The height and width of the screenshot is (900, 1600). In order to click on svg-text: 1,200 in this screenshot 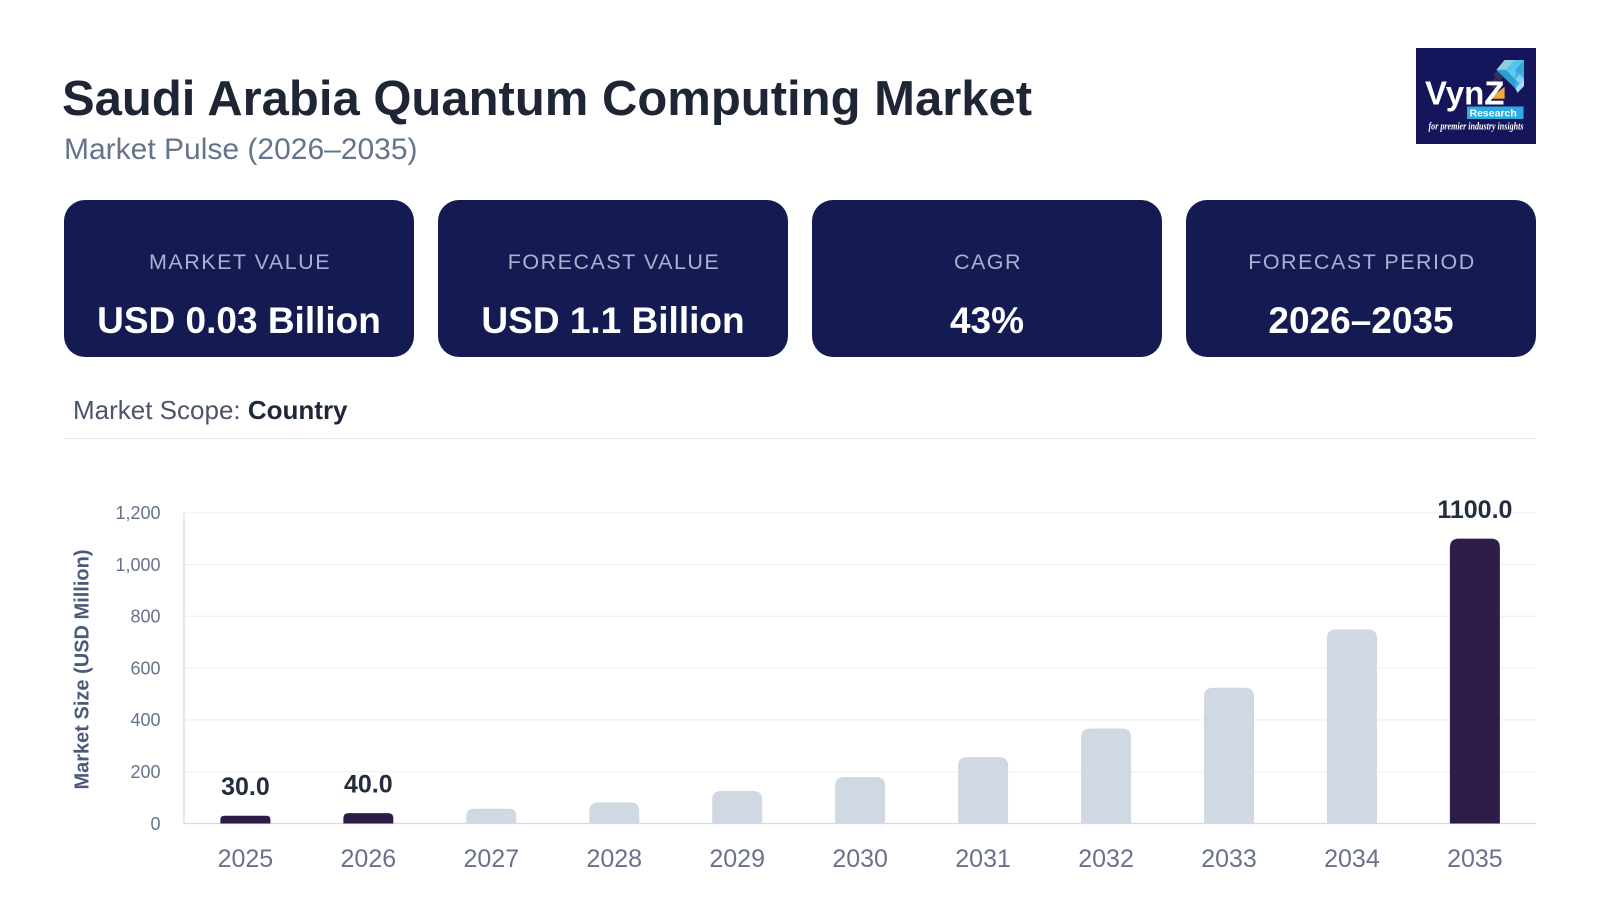, I will do `click(137, 513)`.